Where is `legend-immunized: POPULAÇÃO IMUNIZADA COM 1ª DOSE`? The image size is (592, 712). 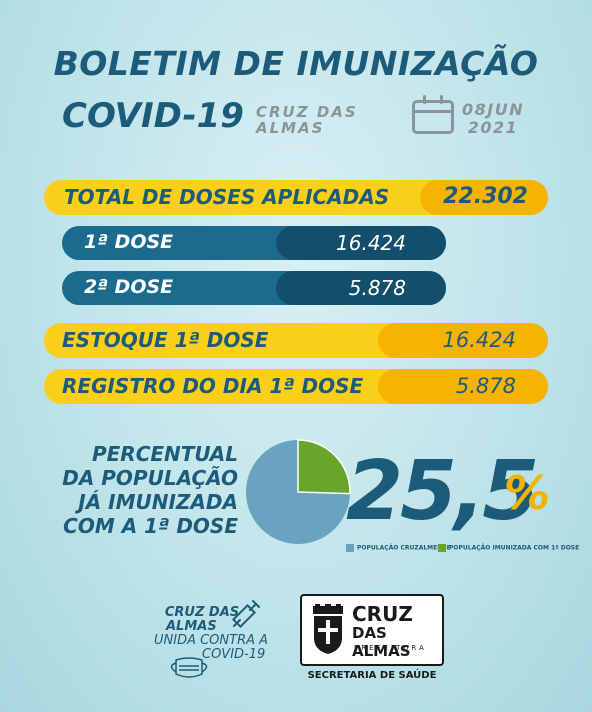
legend-immunized: POPULAÇÃO IMUNIZADA COM 1ª DOSE is located at coordinates (508, 548).